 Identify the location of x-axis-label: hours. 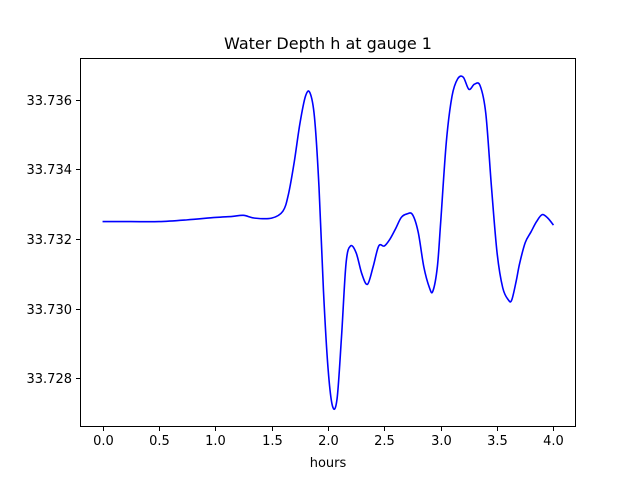
(328, 463).